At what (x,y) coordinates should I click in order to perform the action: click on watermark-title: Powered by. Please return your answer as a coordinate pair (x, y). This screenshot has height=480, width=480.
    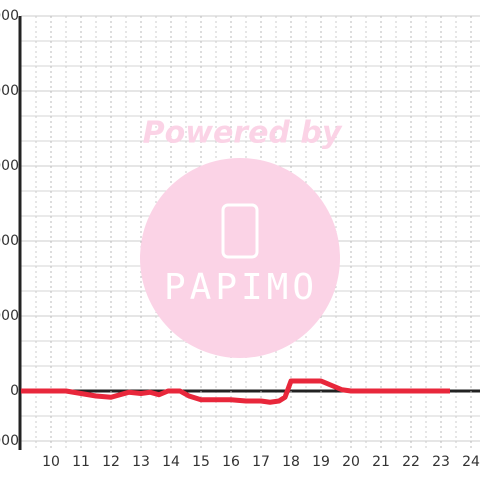
    Looking at the image, I should click on (243, 133).